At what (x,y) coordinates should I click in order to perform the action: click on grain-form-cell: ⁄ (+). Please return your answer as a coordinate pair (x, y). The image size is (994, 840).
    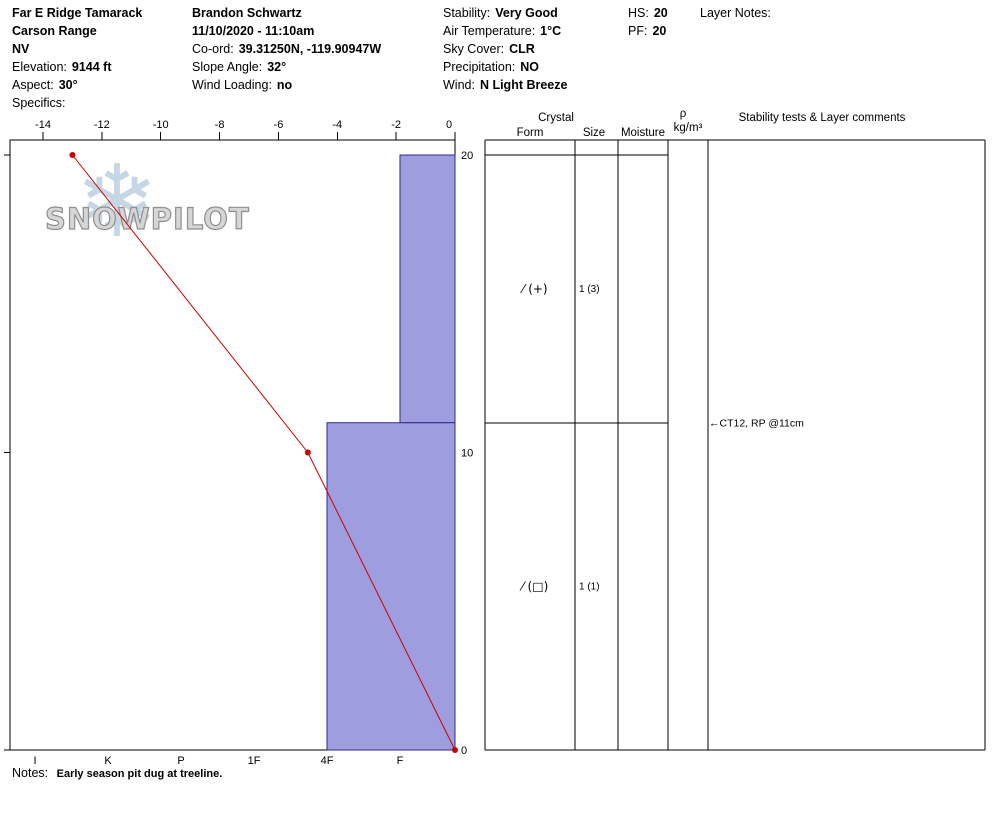
    Looking at the image, I should click on (533, 289).